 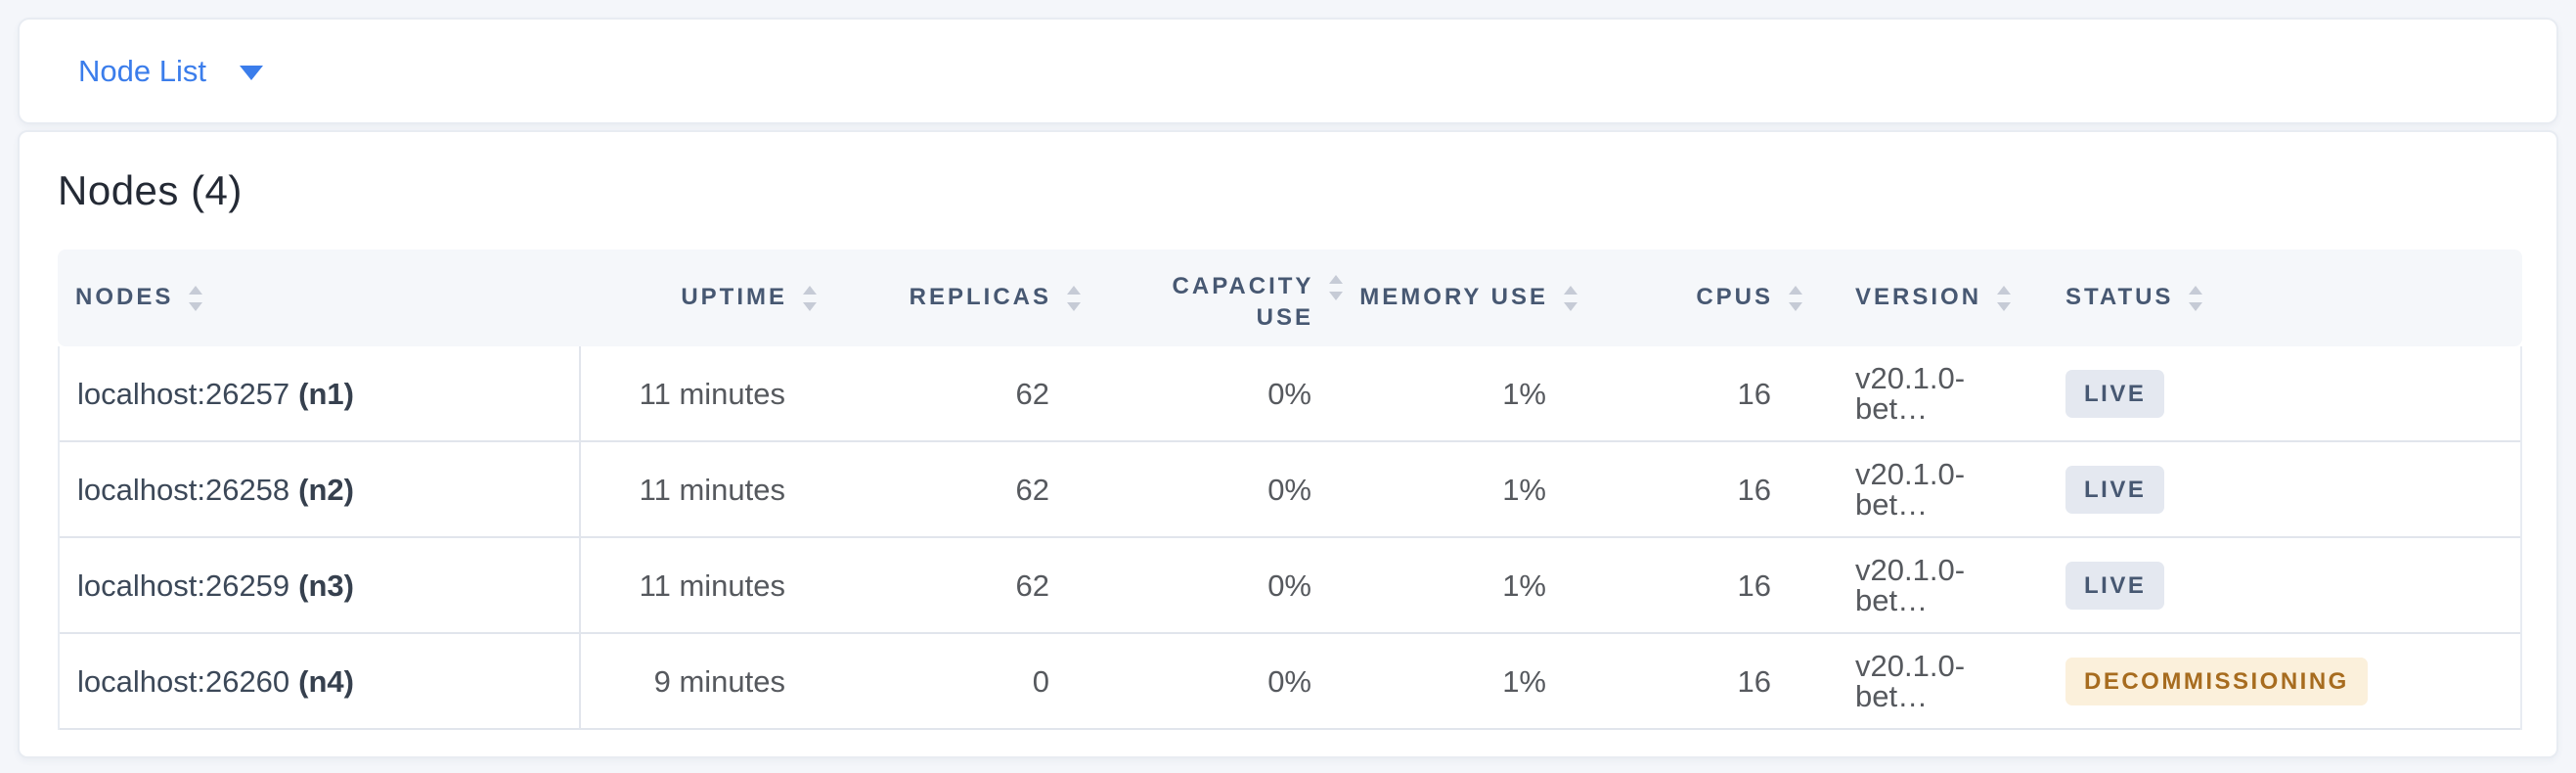 I want to click on column-header-cpus: CPUs, so click(x=1698, y=298).